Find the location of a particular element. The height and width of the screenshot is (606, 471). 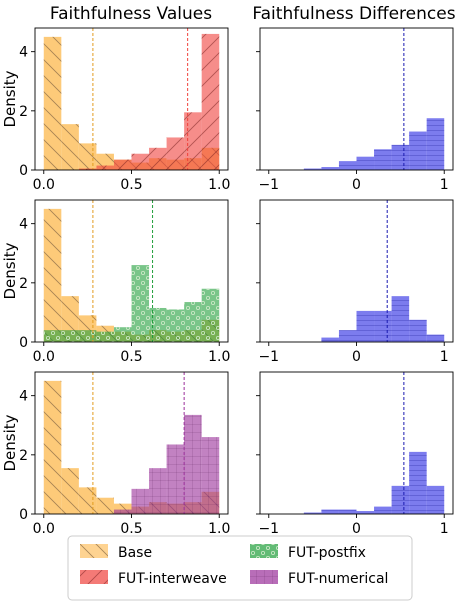

title-faithfulness-differences: Faithfulness Differences is located at coordinates (353, 14).